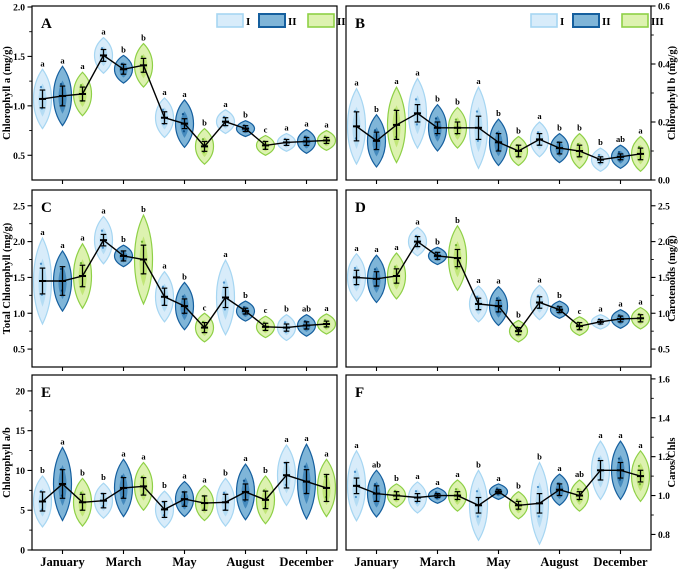  What do you see at coordinates (664, 8) in the screenshot?
I see `y-tick-label: 0.6` at bounding box center [664, 8].